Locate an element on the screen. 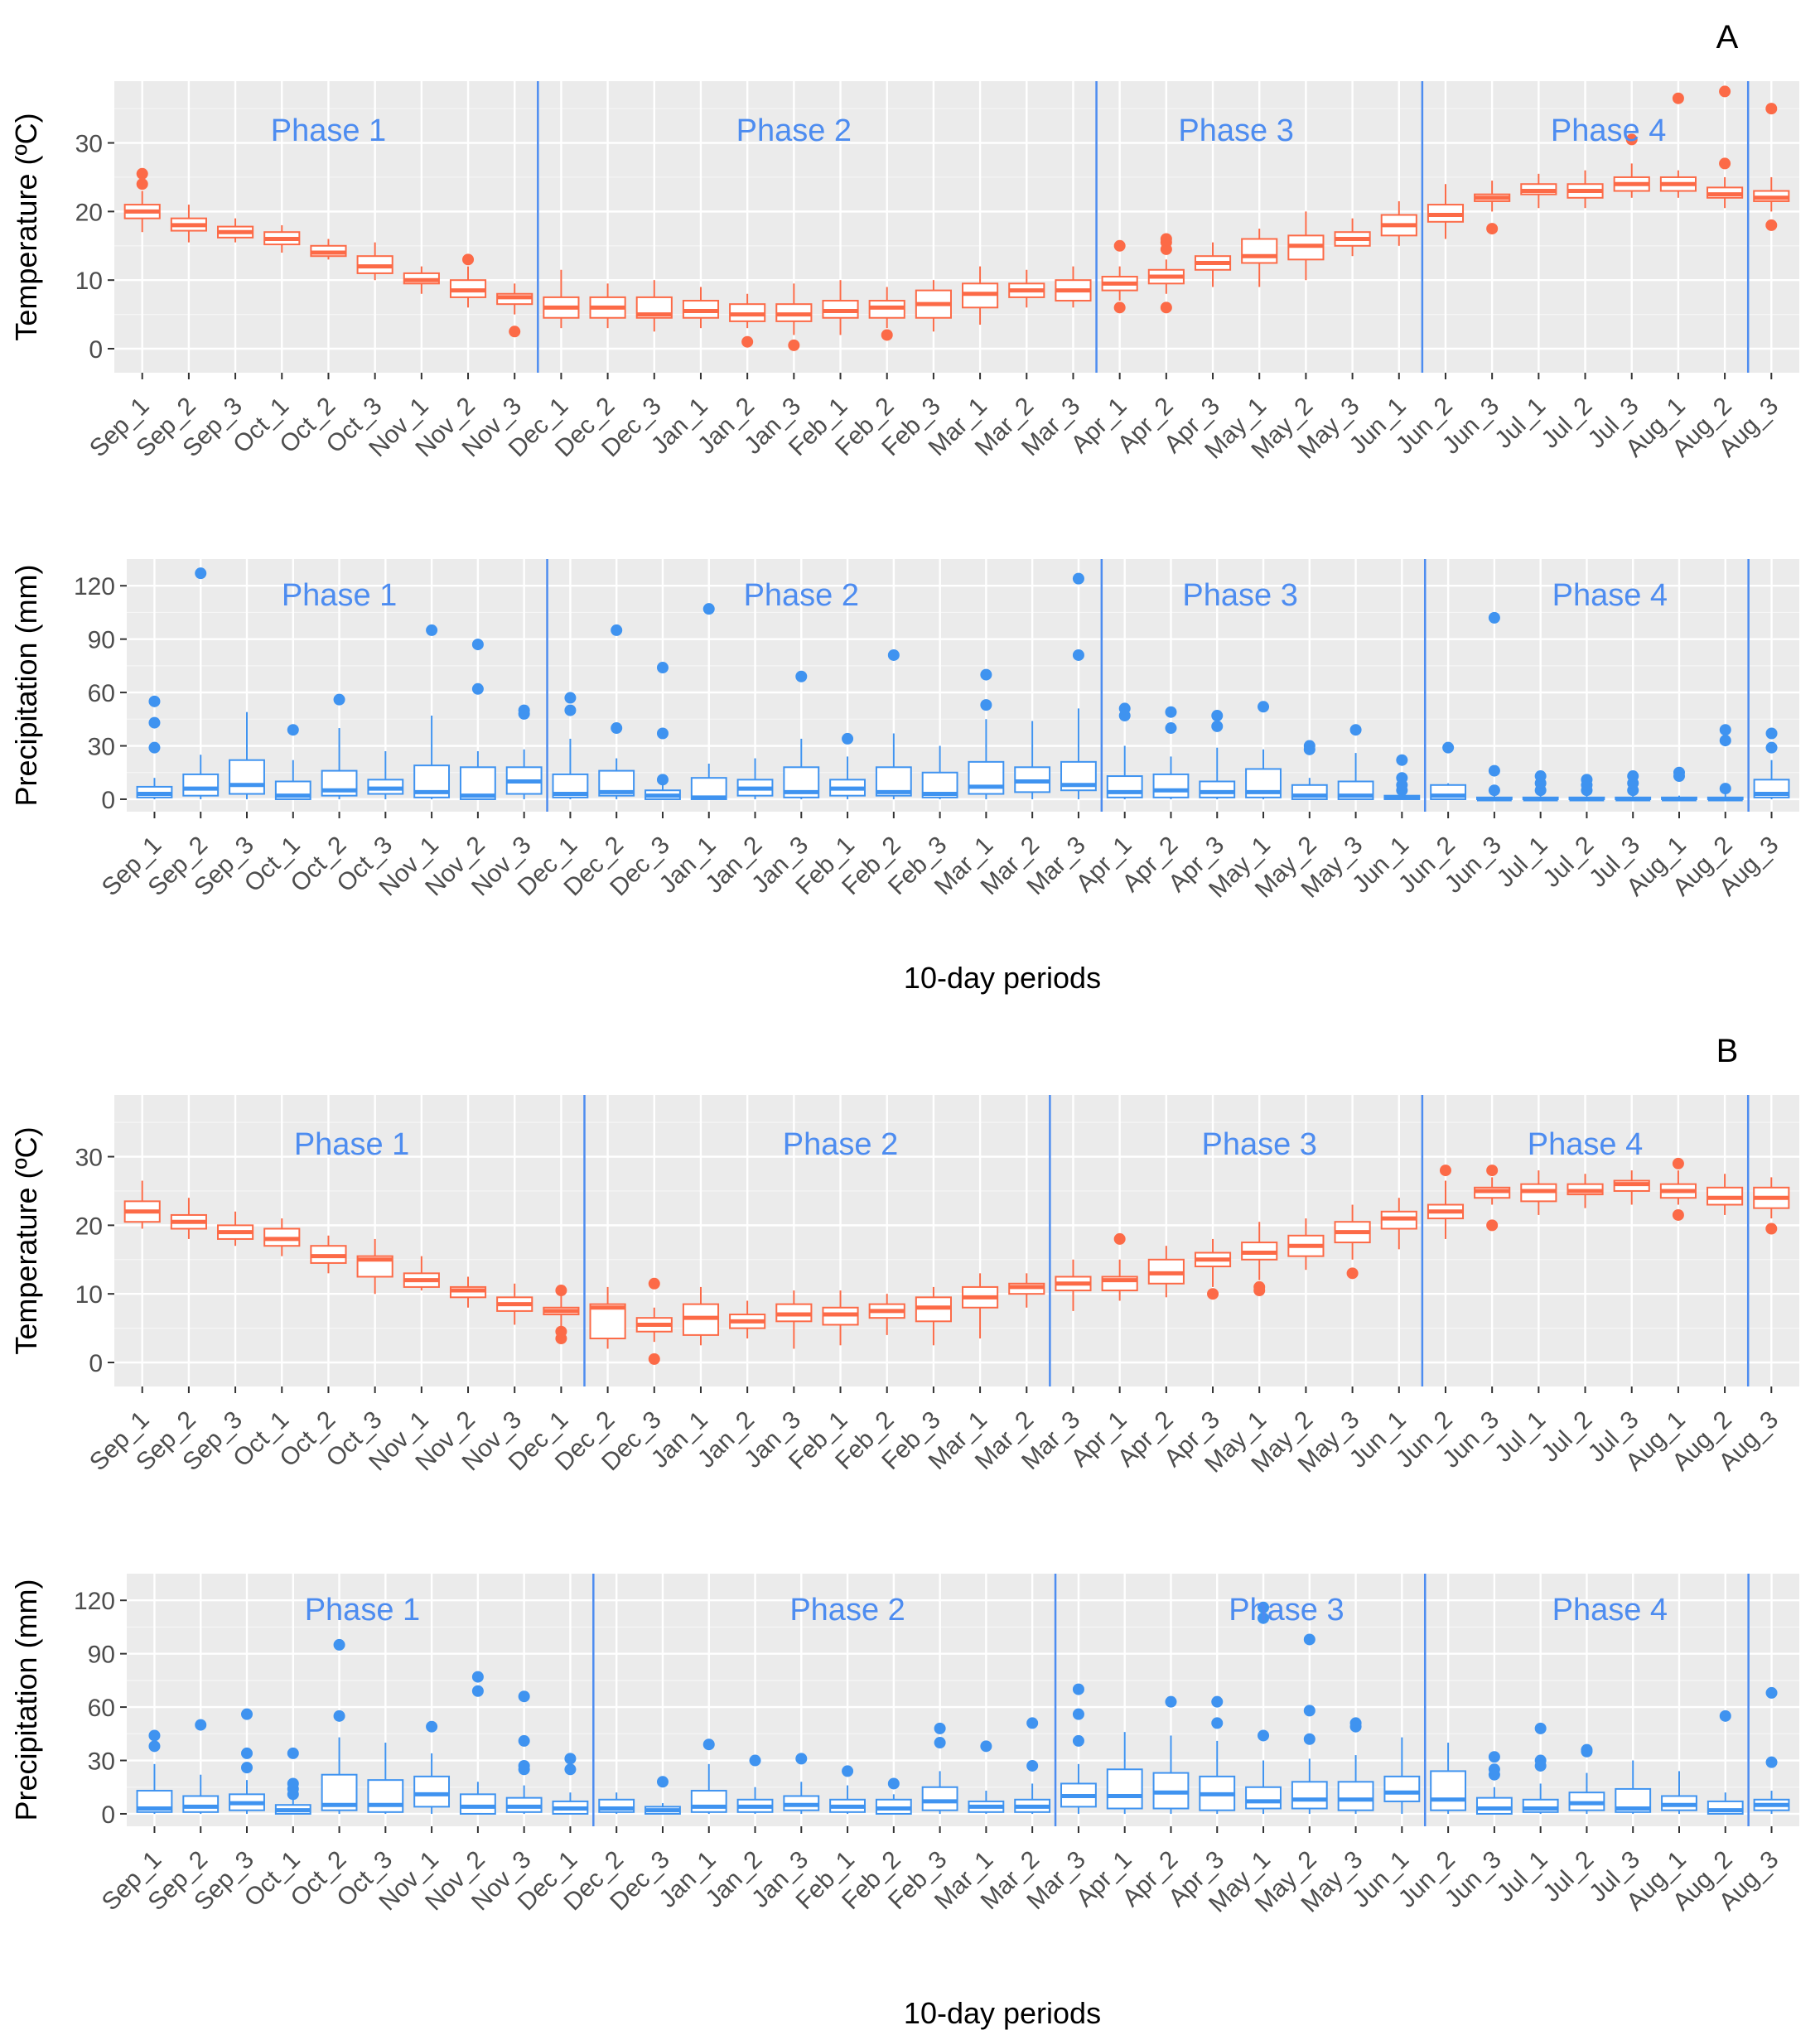 The image size is (1820, 2035). y-tick-label: 120 is located at coordinates (94, 1601).